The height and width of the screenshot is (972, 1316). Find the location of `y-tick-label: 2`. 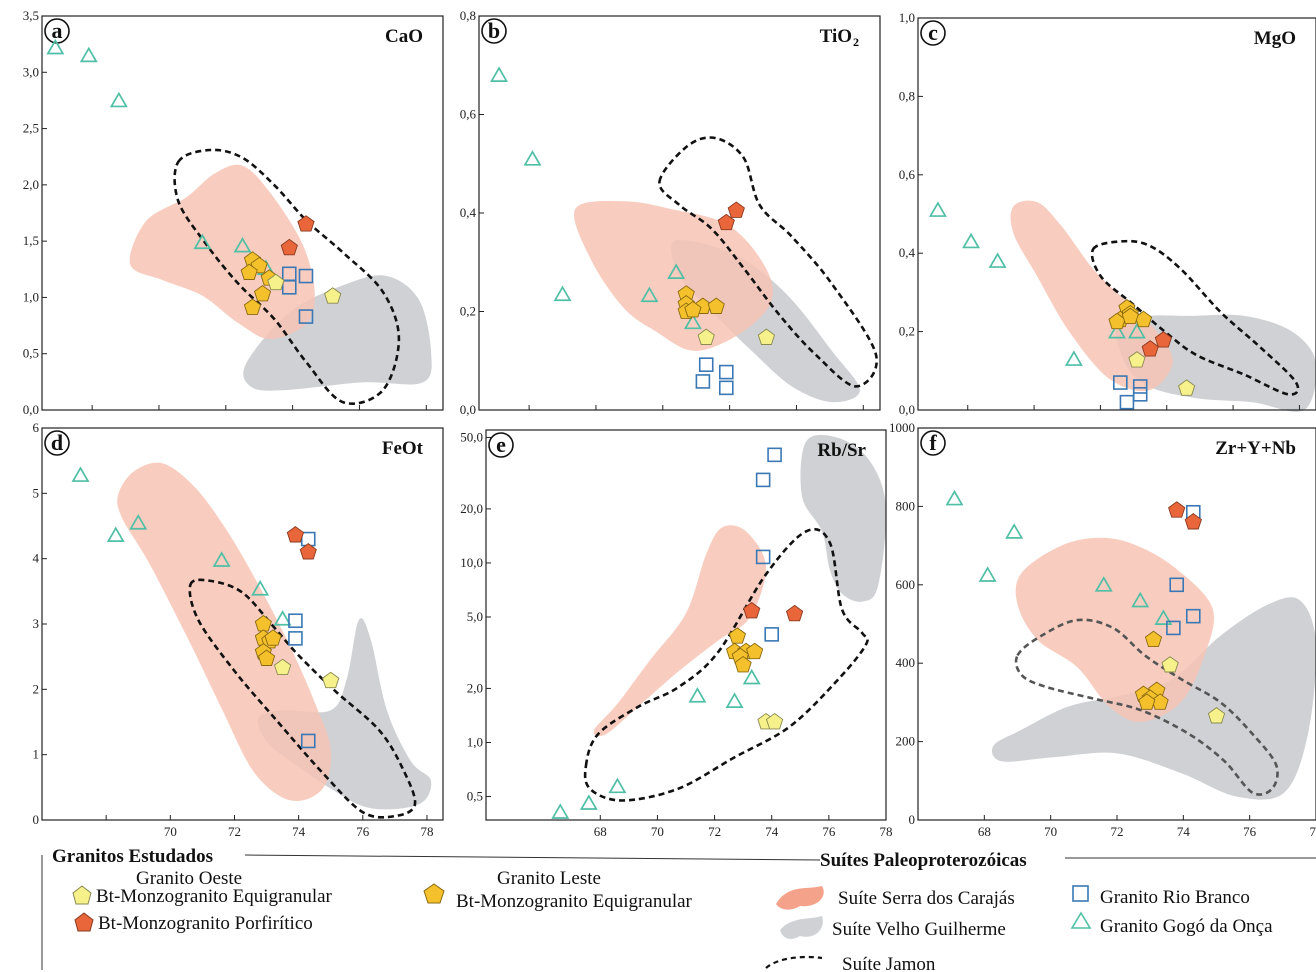

y-tick-label: 2 is located at coordinates (36, 688).